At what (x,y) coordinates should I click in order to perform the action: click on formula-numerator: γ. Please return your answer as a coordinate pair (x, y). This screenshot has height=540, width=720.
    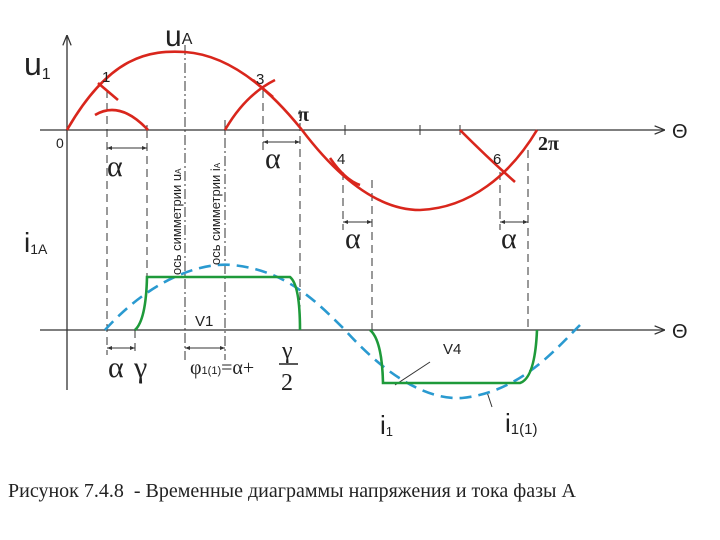
    Looking at the image, I should click on (287, 351).